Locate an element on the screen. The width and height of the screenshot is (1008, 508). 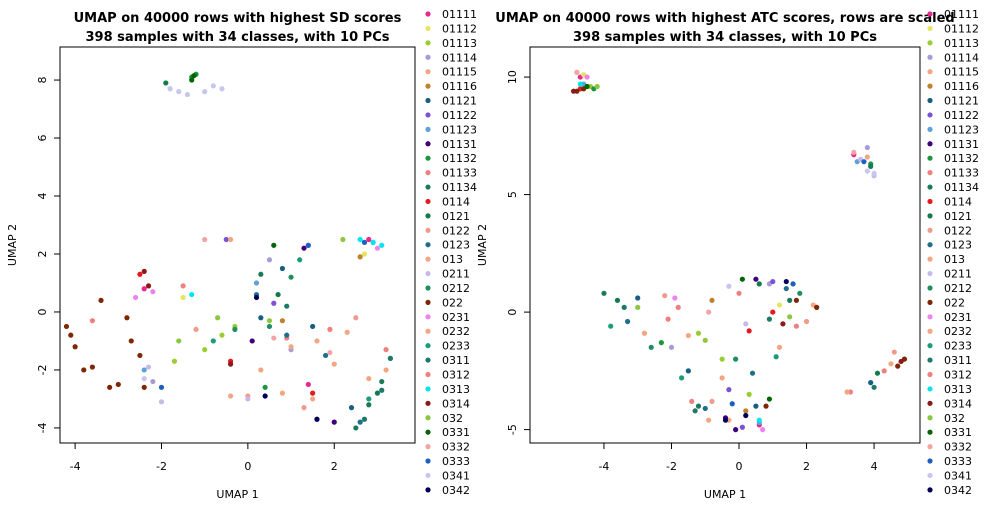
legend-label: 01113 is located at coordinates (459, 43).